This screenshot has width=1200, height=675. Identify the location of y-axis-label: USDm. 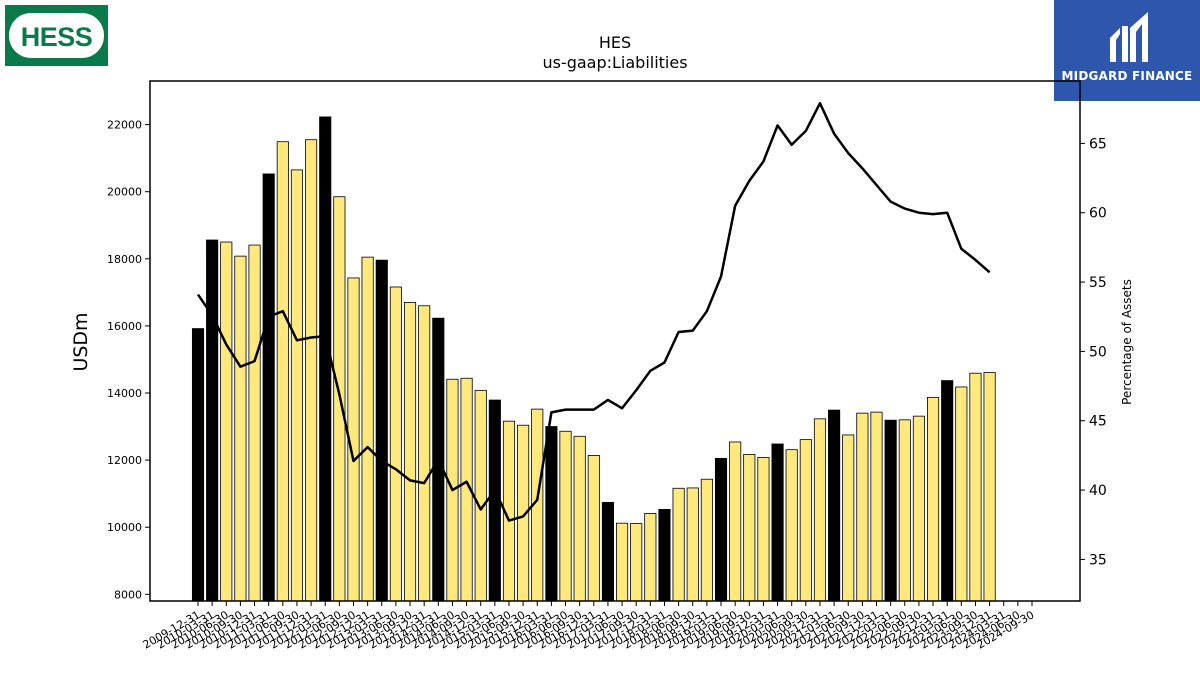
(81, 341).